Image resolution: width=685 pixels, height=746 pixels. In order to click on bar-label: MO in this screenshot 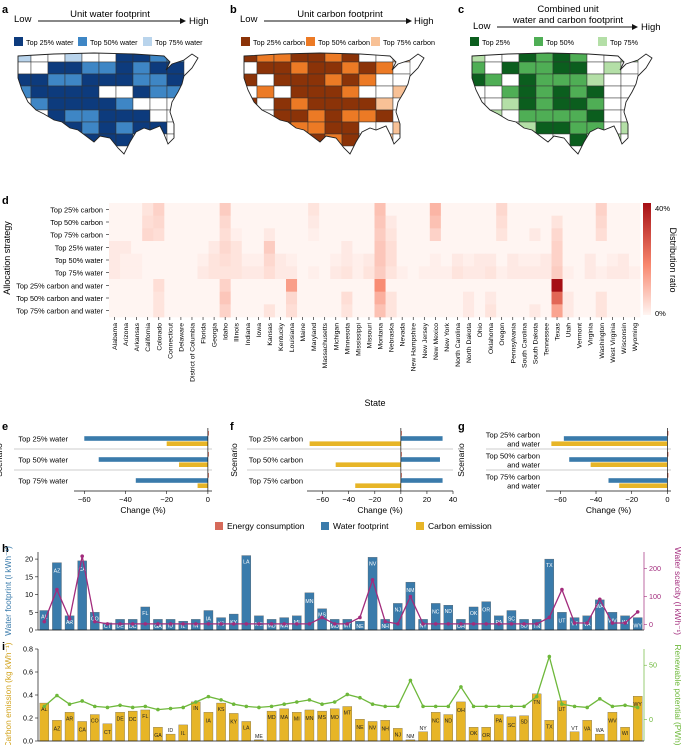, I will do `click(335, 718)`.